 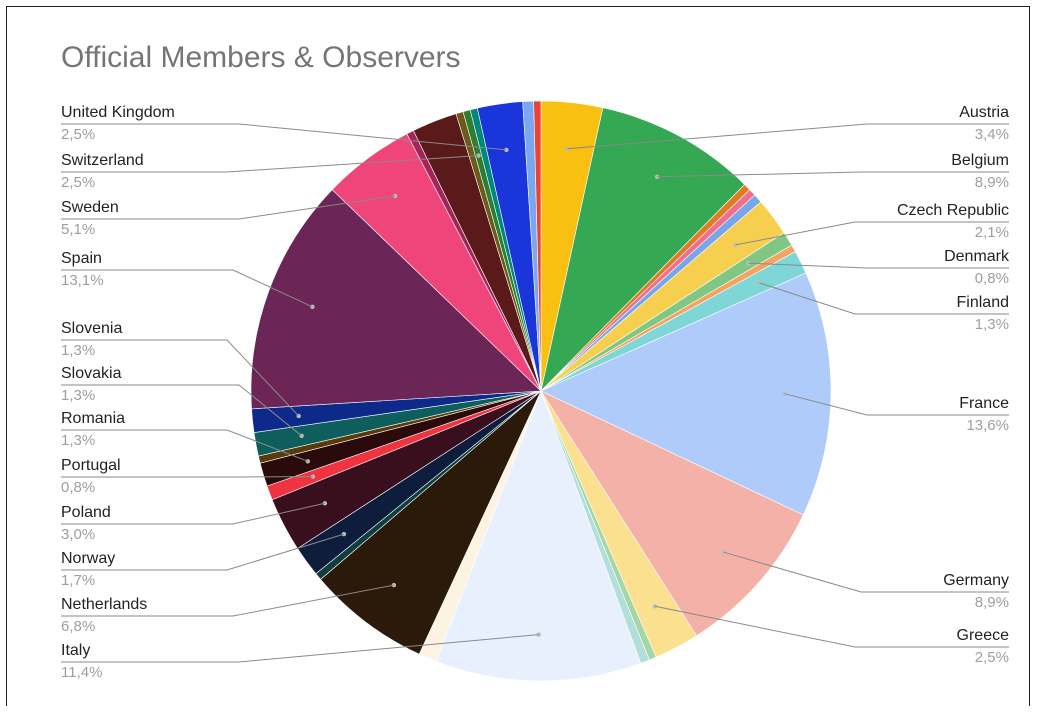 I want to click on leader-line-france, so click(x=896, y=404).